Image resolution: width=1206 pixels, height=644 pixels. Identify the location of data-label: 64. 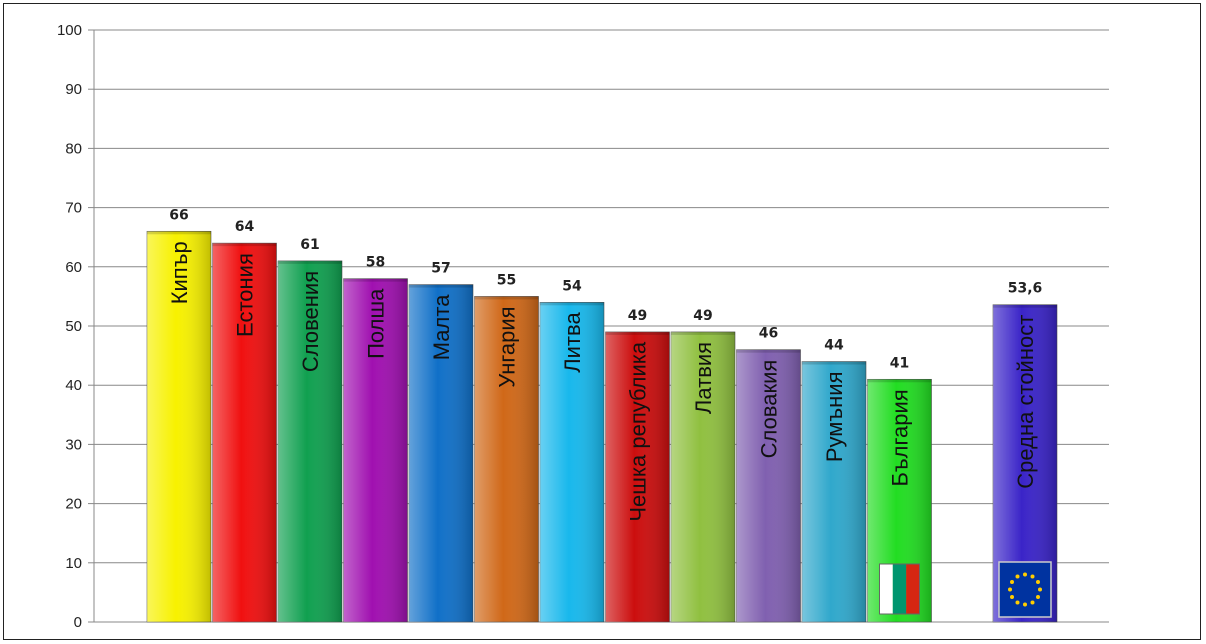
(245, 227).